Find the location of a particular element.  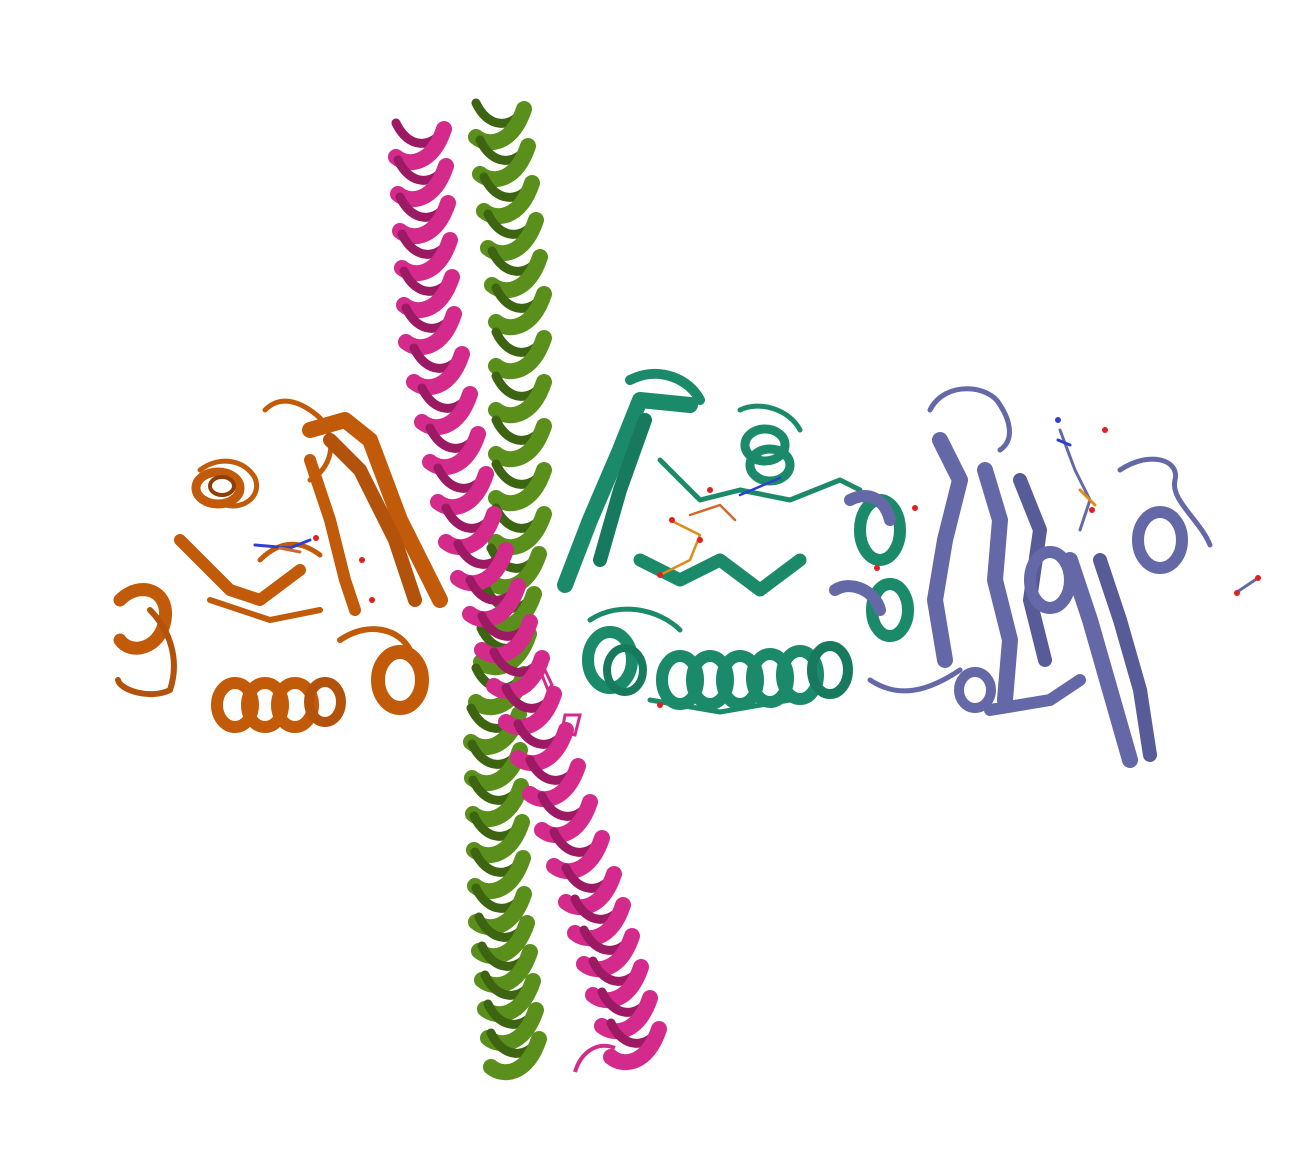

teal-protein-domain is located at coordinates (735, 541).